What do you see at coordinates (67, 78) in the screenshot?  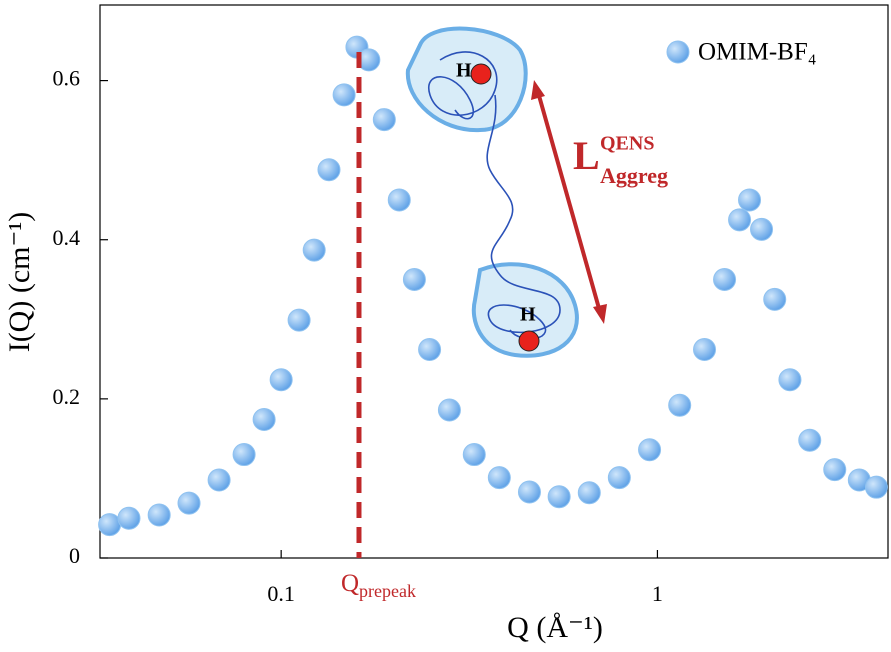 I see `y-tick-label: 0.6` at bounding box center [67, 78].